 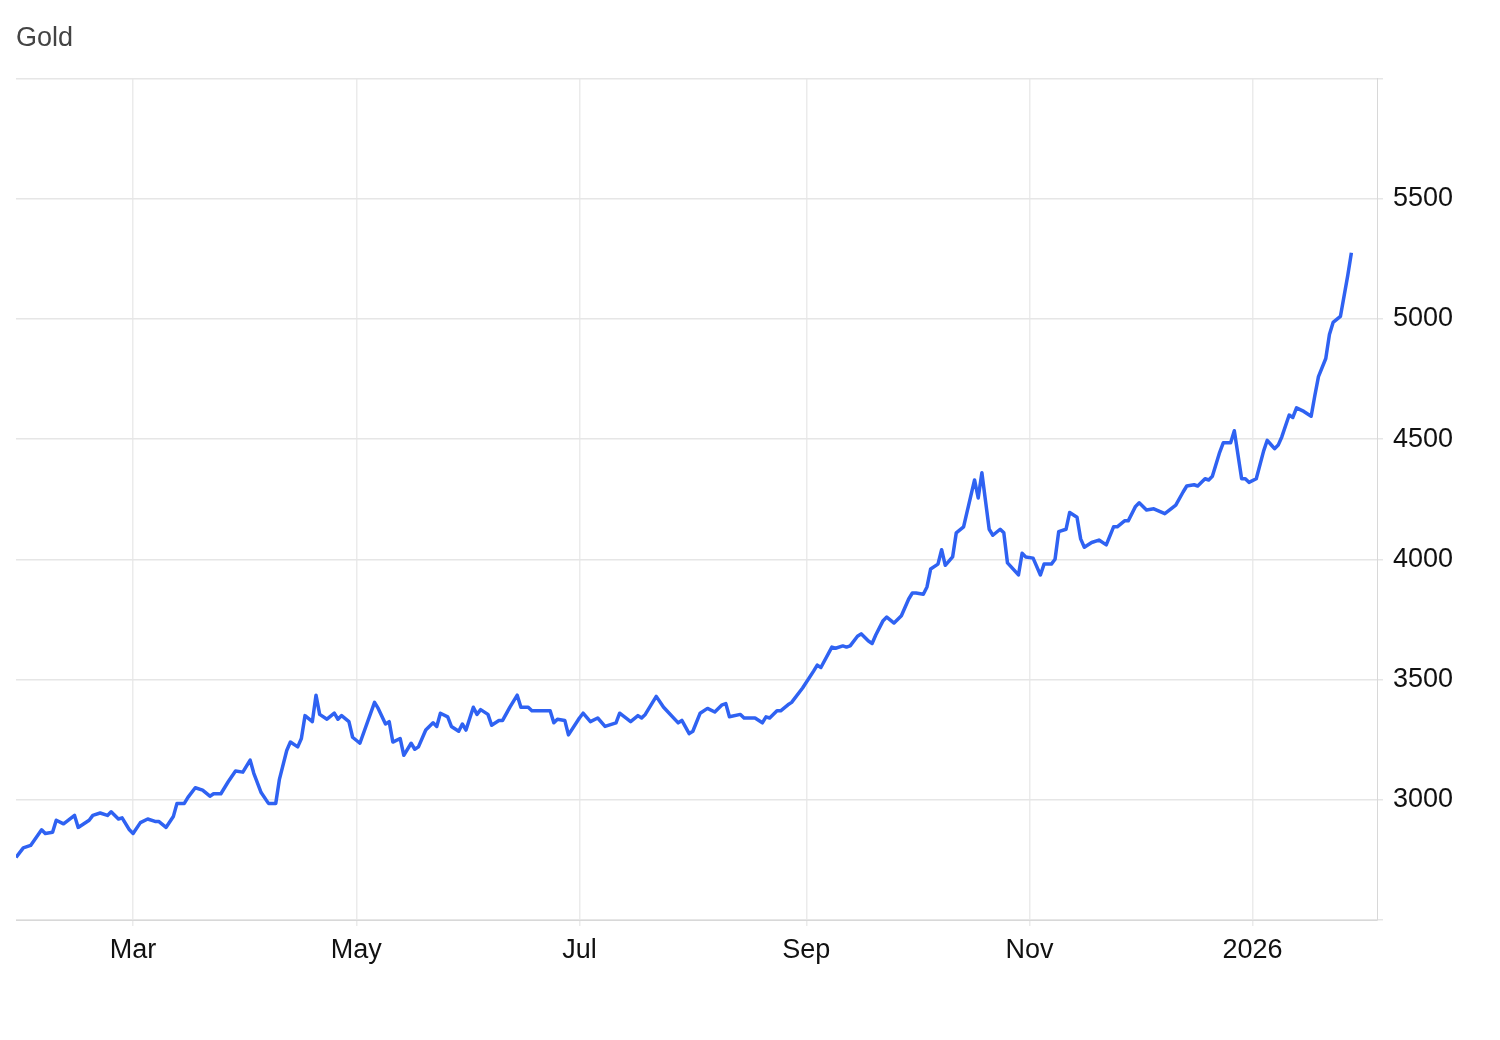 I want to click on x-tick-label: Nov, so click(x=1029, y=948).